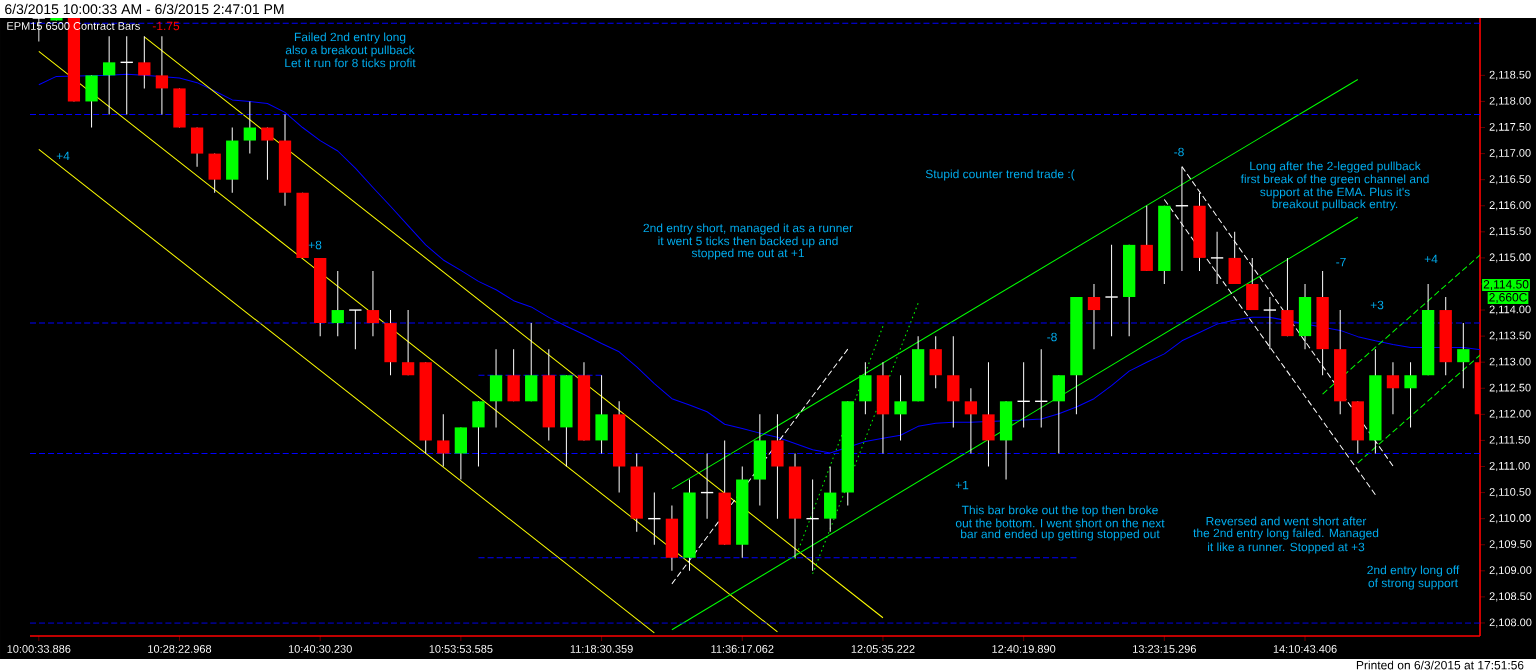  Describe the element at coordinates (1510, 597) in the screenshot. I see `y-tick-label: 2,108.50` at that location.